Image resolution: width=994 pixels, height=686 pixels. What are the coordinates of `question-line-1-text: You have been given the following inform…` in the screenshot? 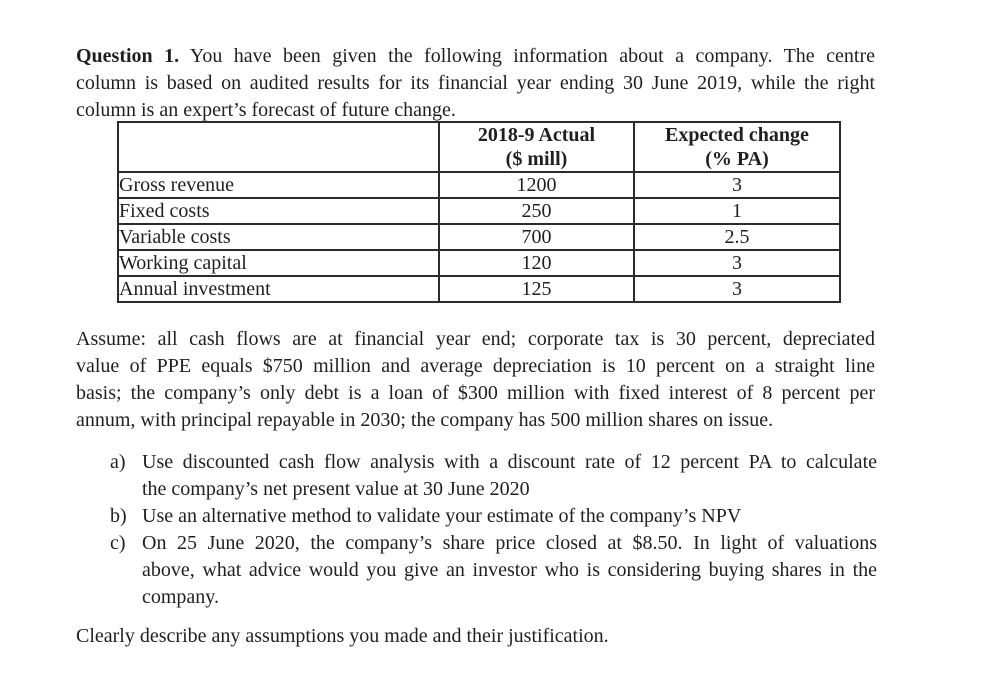 It's located at (527, 56).